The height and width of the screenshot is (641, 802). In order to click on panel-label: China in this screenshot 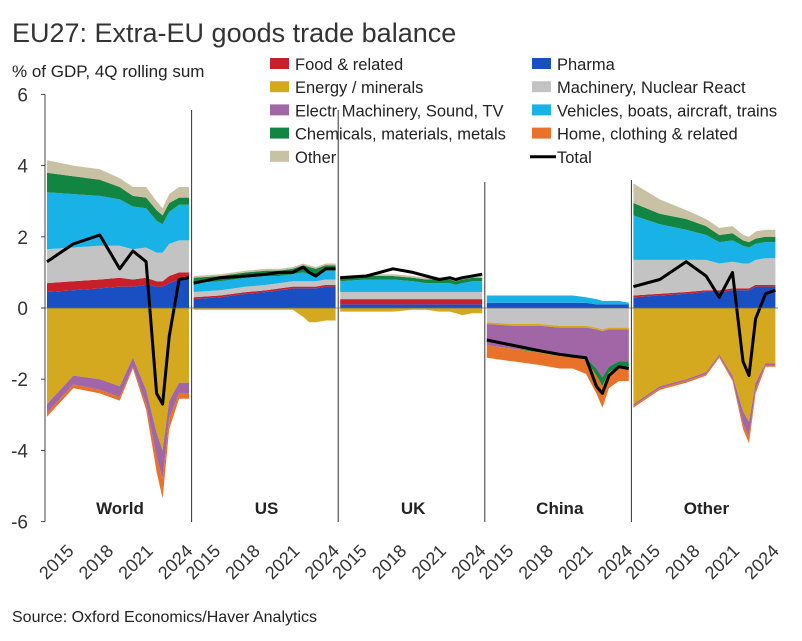, I will do `click(560, 508)`.